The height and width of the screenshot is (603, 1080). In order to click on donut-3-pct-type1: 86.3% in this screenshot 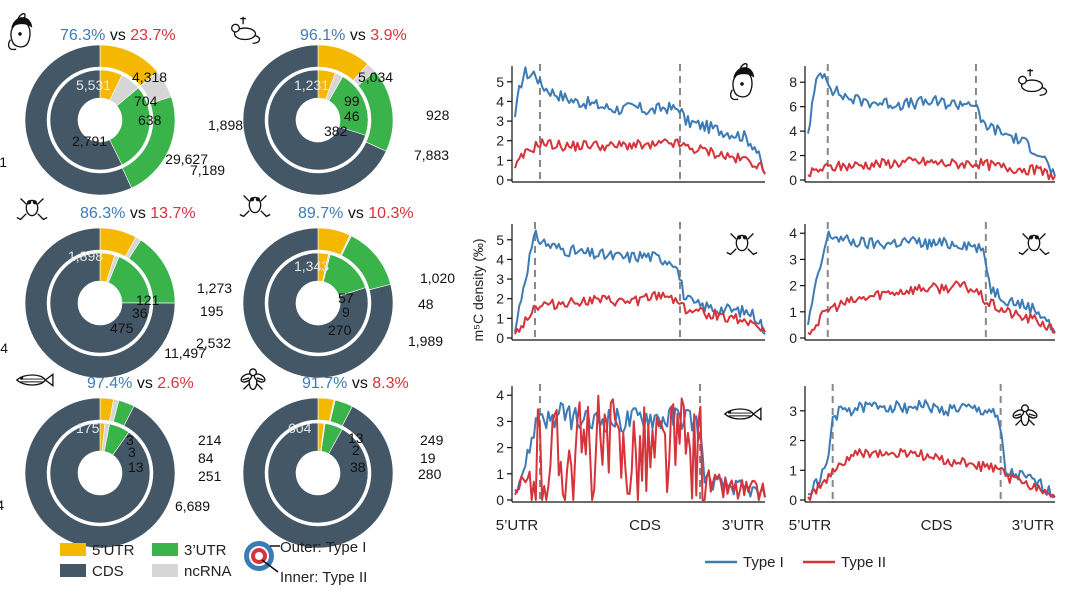, I will do `click(102, 213)`.